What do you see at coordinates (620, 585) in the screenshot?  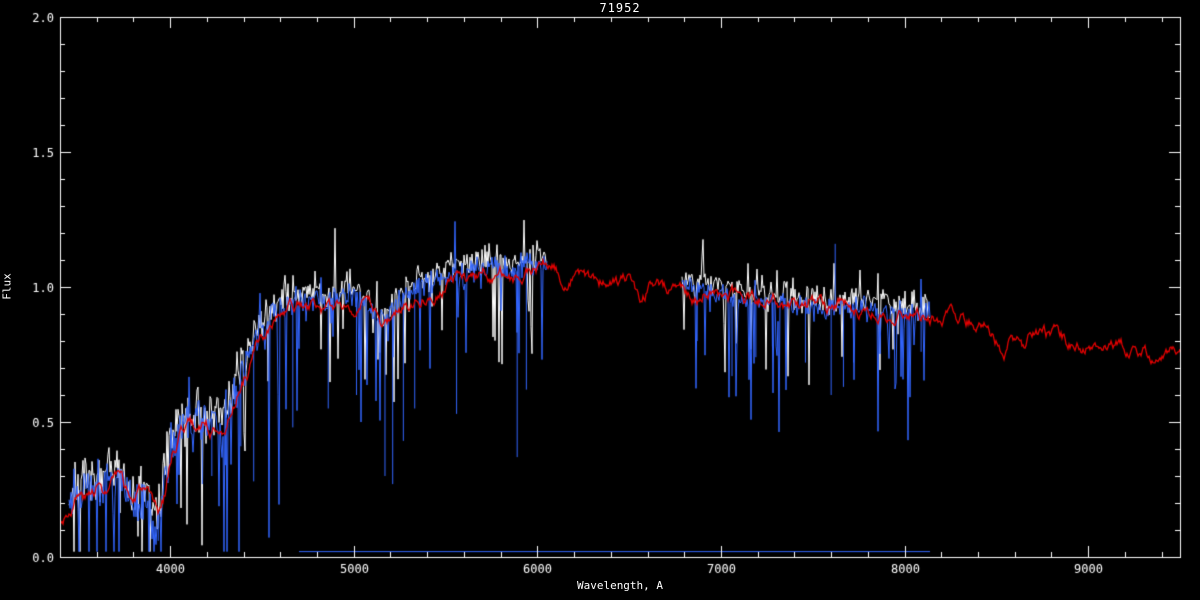 I see `x-axis-label: Wavelength, A` at bounding box center [620, 585].